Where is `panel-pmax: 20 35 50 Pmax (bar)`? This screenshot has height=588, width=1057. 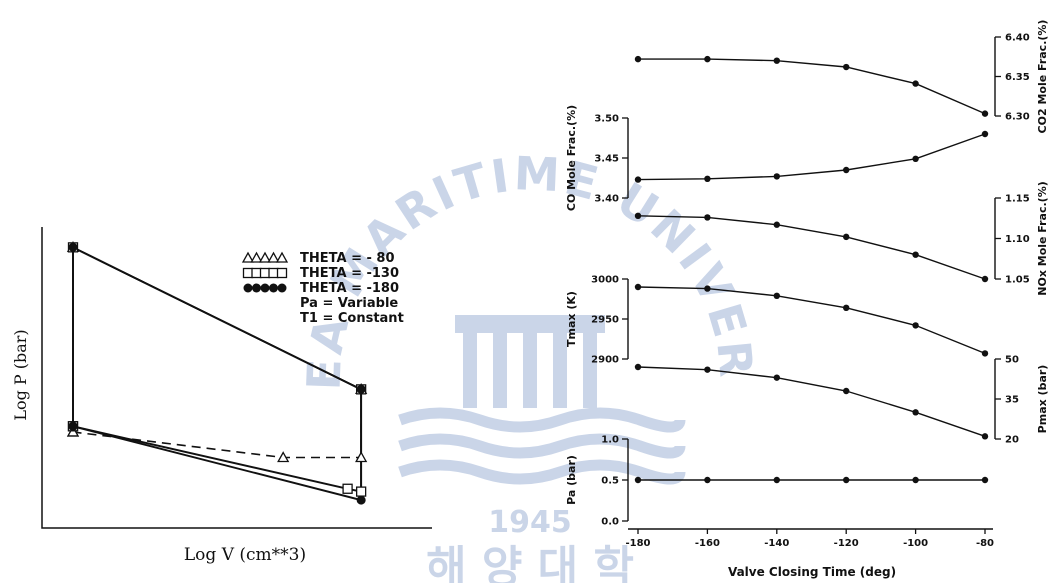
panel-pmax: 20 35 50 Pmax (bar) is located at coordinates (841, 400).